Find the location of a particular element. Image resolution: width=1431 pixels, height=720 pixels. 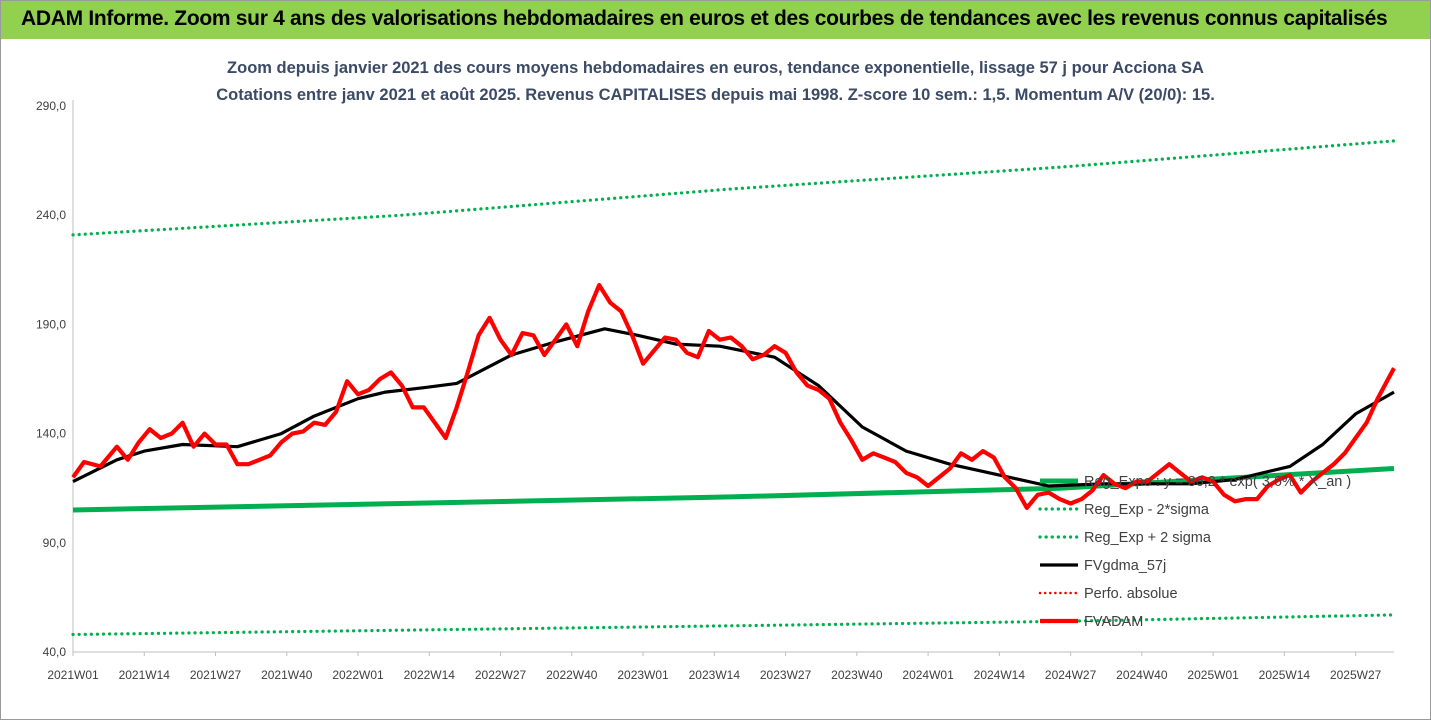

y-tick-label: 90,0 is located at coordinates (55, 543).